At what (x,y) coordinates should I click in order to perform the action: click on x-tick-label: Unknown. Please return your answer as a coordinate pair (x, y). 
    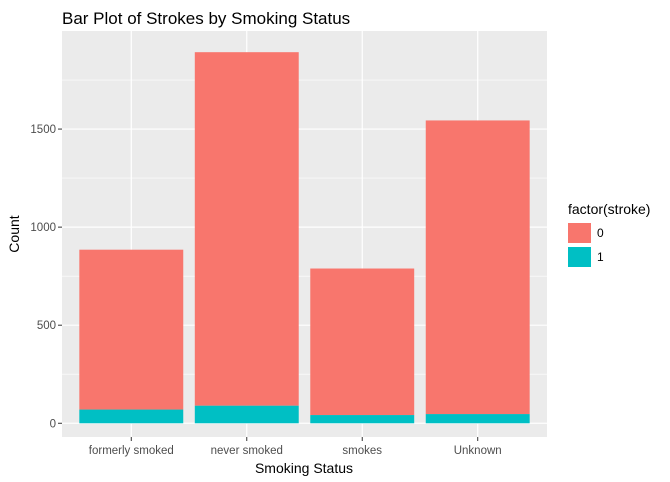
    Looking at the image, I should click on (478, 451).